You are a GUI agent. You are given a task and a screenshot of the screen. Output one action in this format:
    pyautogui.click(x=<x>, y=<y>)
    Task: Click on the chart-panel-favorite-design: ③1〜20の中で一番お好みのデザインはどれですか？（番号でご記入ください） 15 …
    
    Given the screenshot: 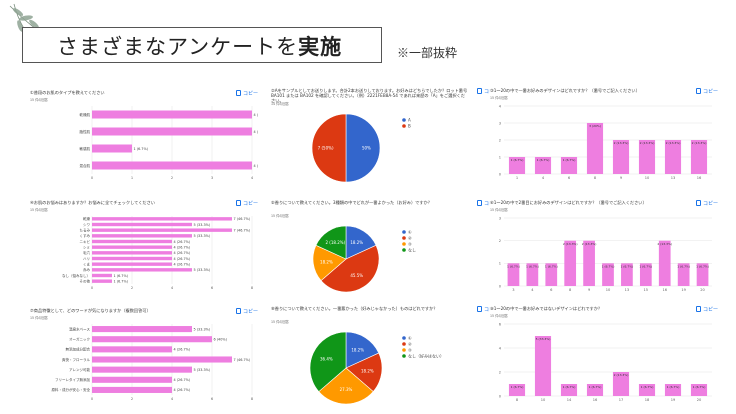 What is the action you would take?
    pyautogui.click(x=604, y=135)
    